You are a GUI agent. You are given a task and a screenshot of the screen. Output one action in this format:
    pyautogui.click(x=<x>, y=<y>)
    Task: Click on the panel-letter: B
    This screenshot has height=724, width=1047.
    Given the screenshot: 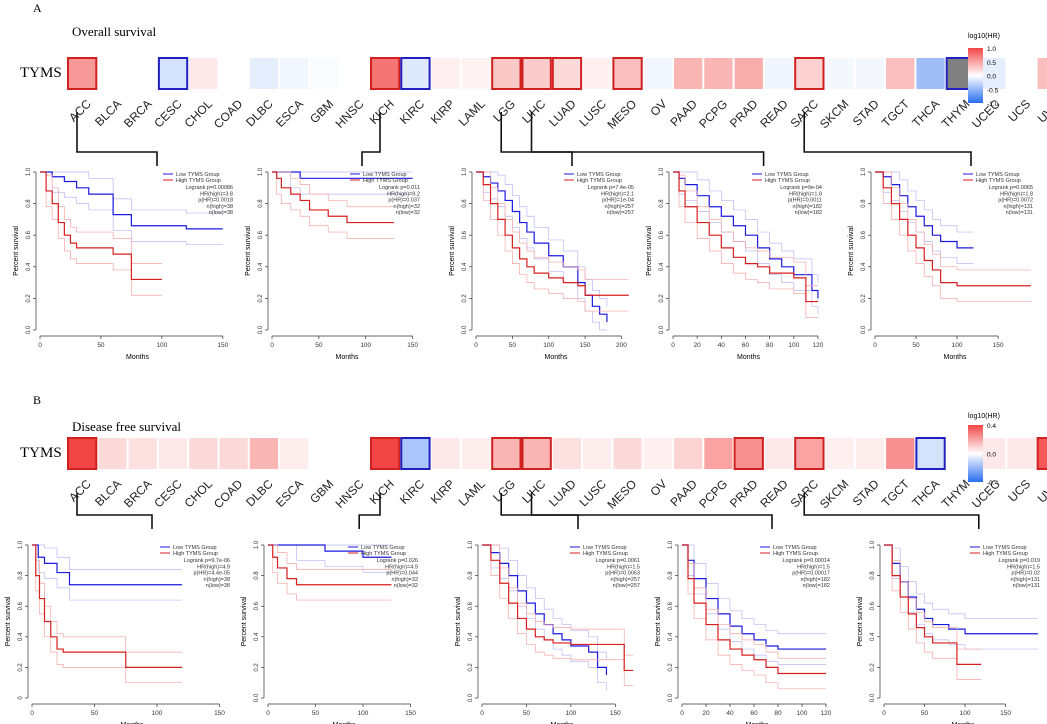 What is the action you would take?
    pyautogui.click(x=37, y=400)
    